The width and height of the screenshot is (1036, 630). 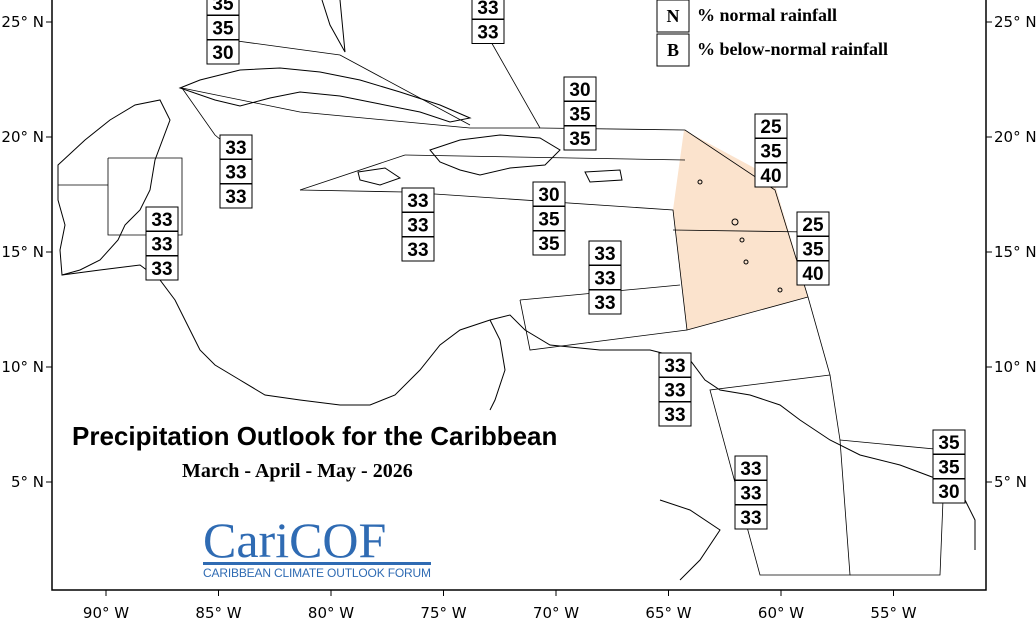 What do you see at coordinates (218, 613) in the screenshot?
I see `lon-label: 85° W` at bounding box center [218, 613].